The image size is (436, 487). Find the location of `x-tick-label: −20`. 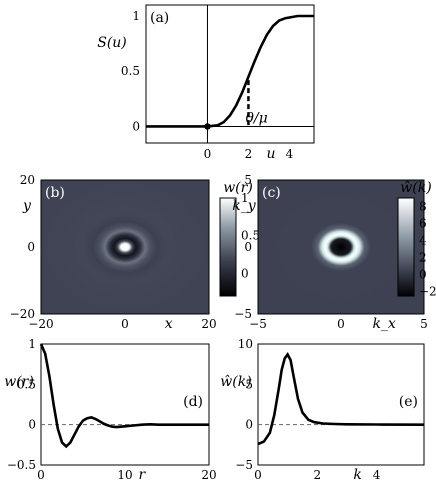

x-tick-label: −20 is located at coordinates (40, 324).